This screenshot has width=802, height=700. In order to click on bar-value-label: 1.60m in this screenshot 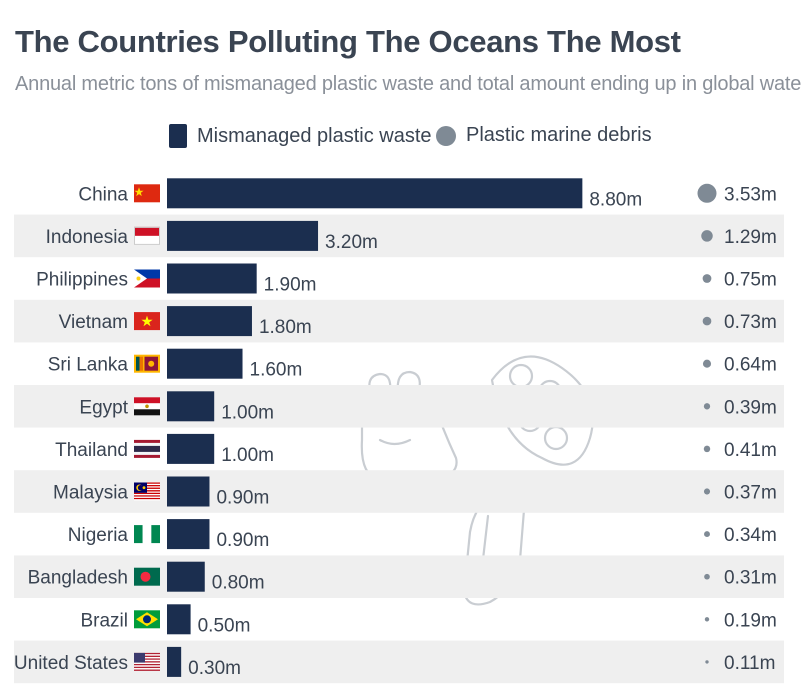, I will do `click(276, 370)`.